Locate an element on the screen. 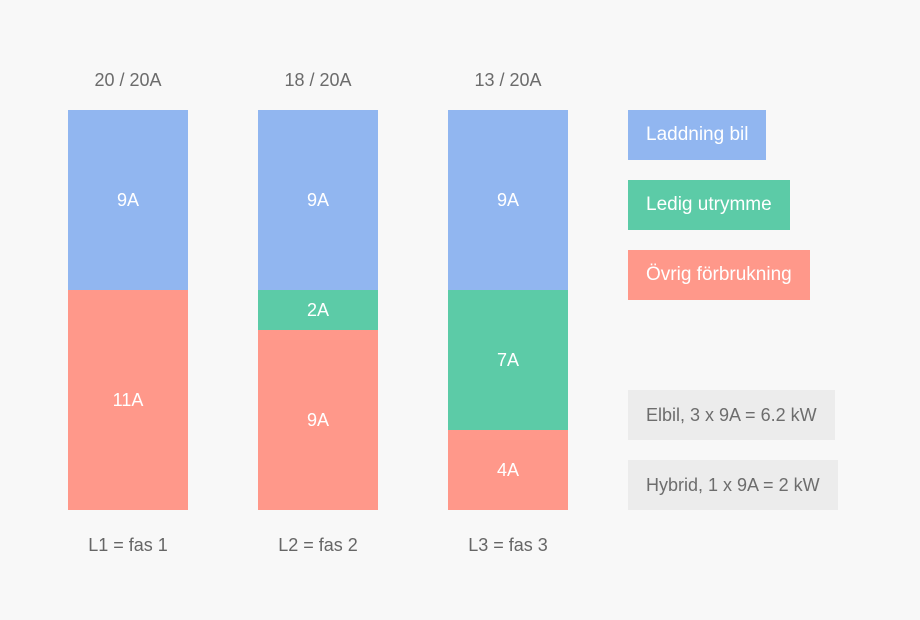 The height and width of the screenshot is (620, 920). segment-label-other-consumption-3: 4A is located at coordinates (508, 470).